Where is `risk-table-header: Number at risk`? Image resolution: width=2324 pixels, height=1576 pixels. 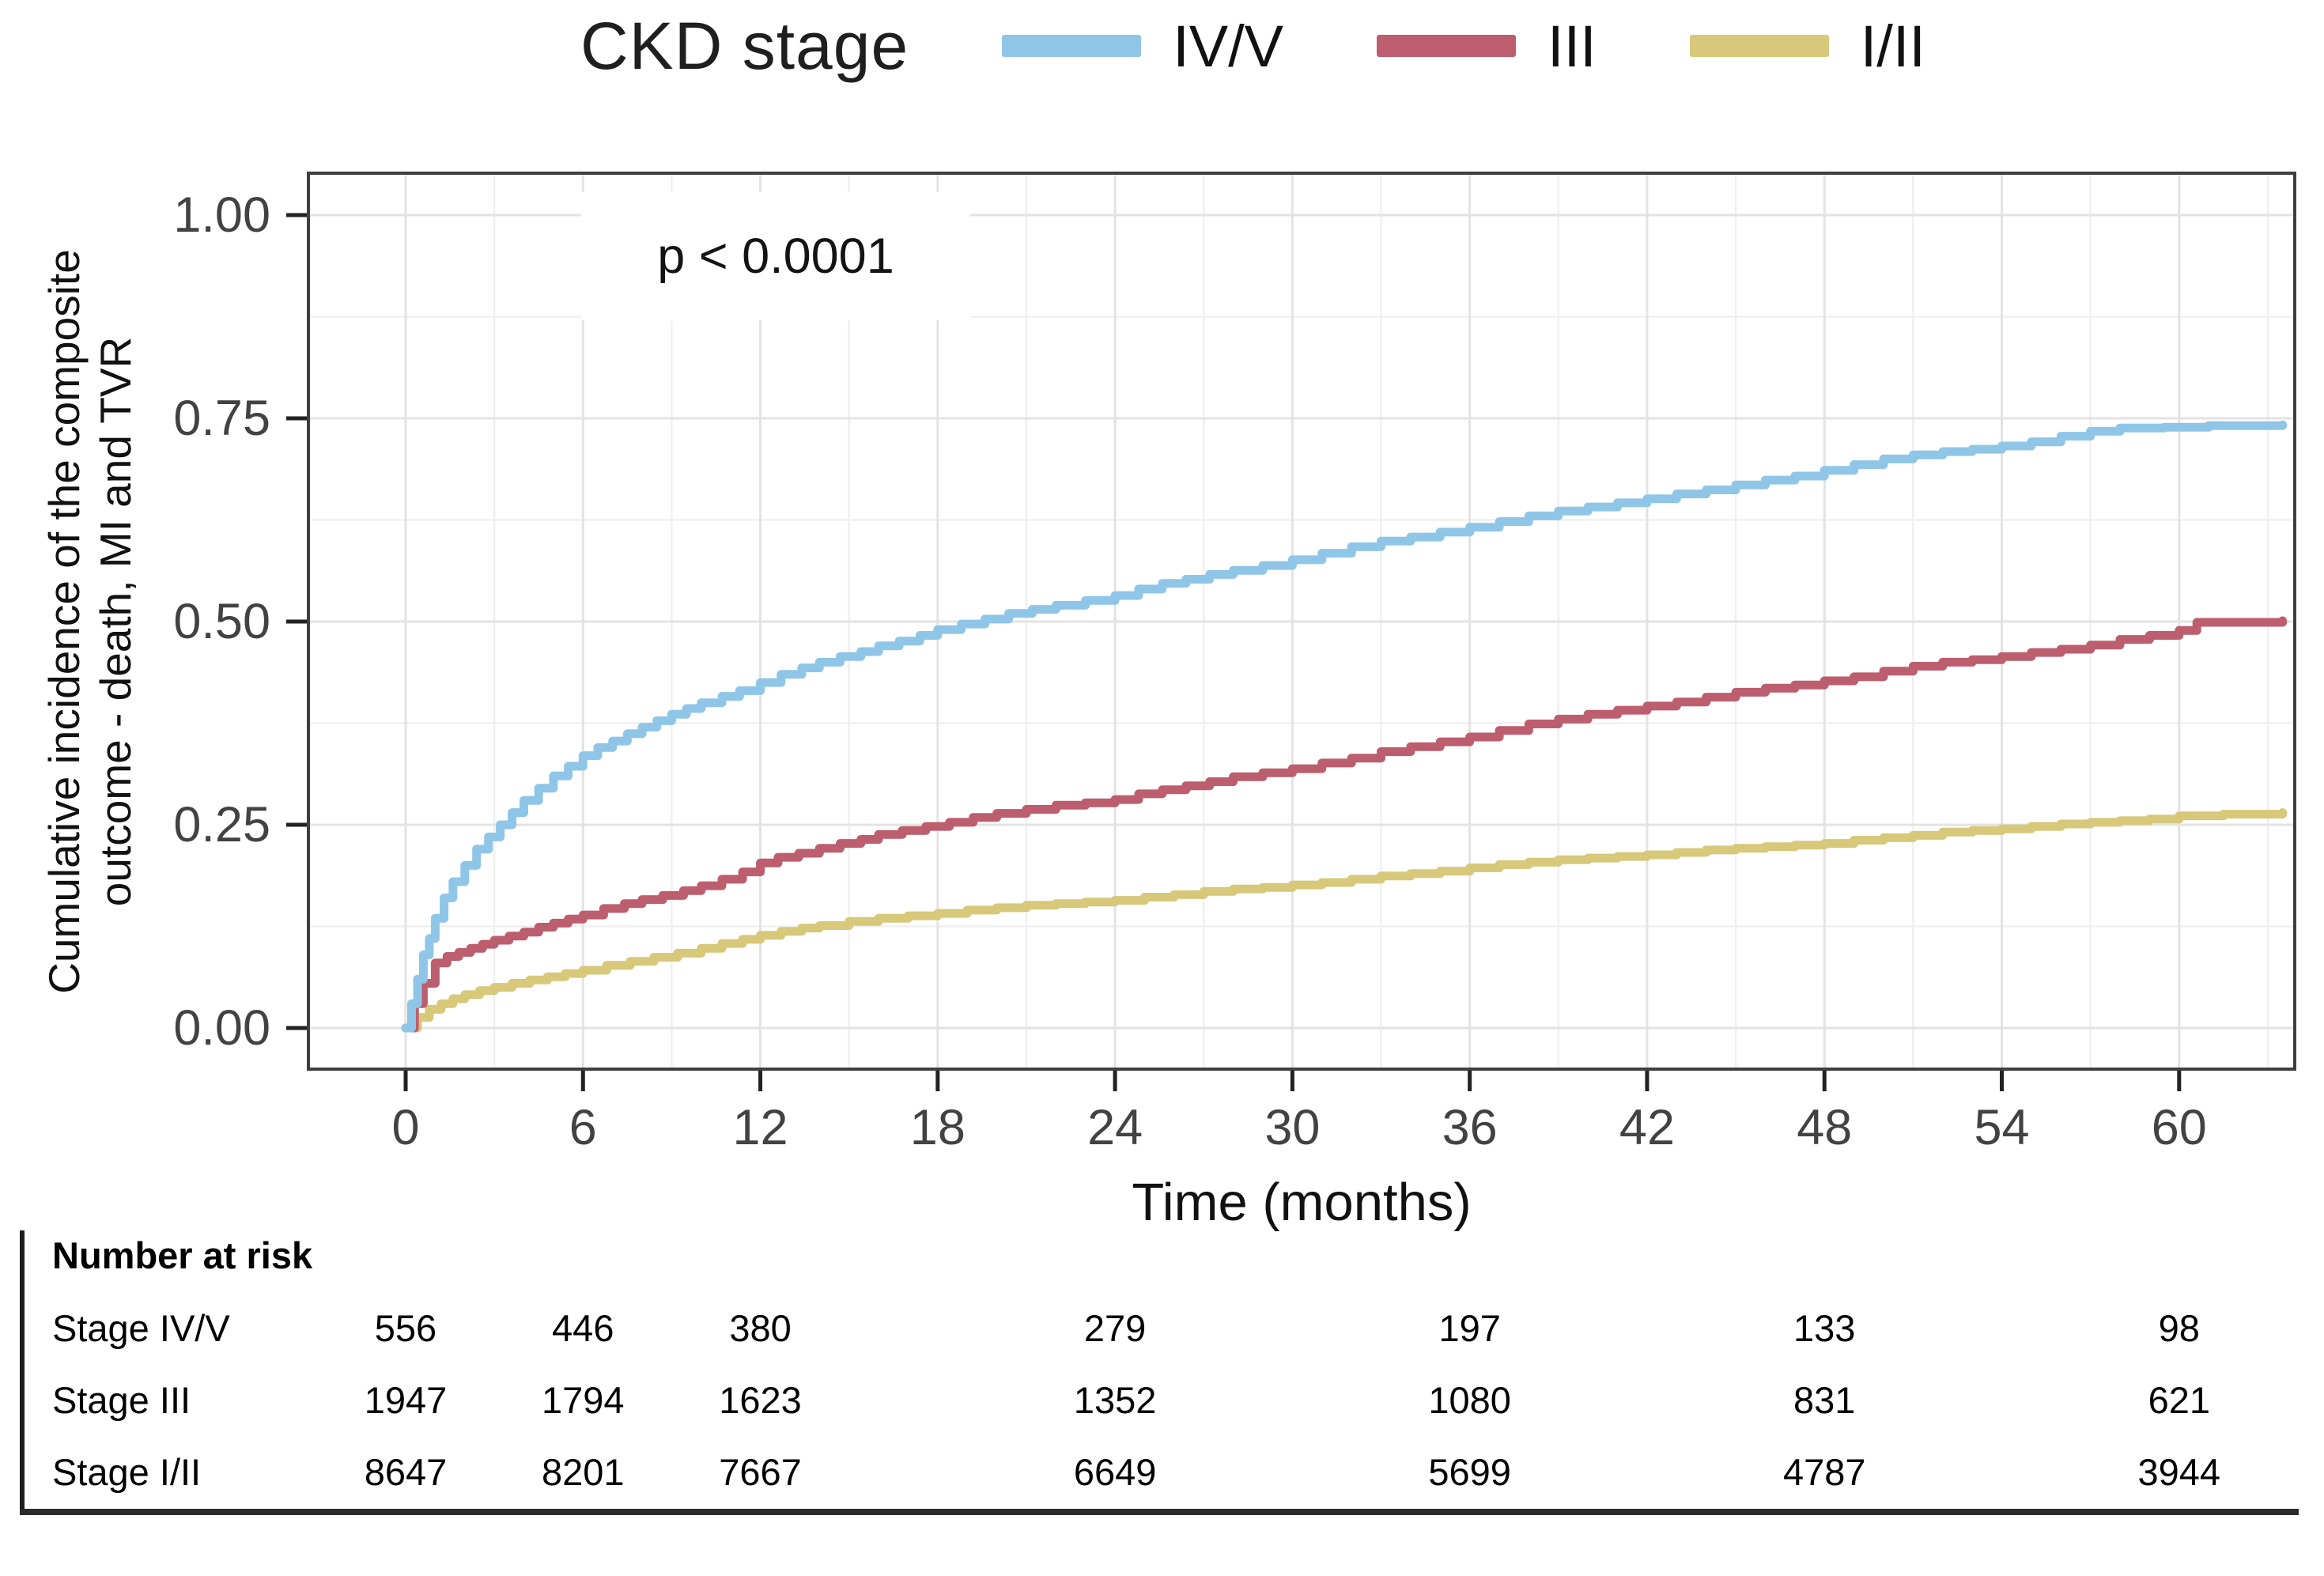 risk-table-header: Number at risk is located at coordinates (182, 1255).